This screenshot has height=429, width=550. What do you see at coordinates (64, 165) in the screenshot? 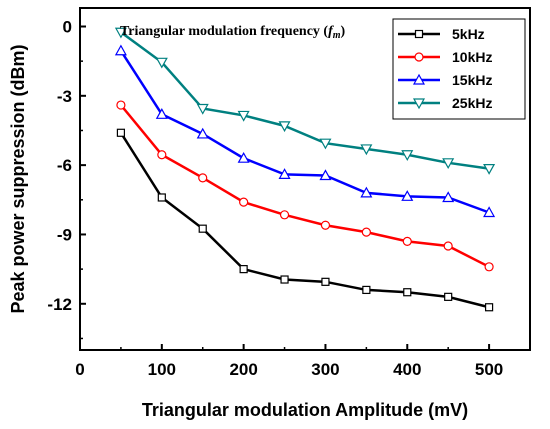
I see `y-tick-label: -6` at bounding box center [64, 165].